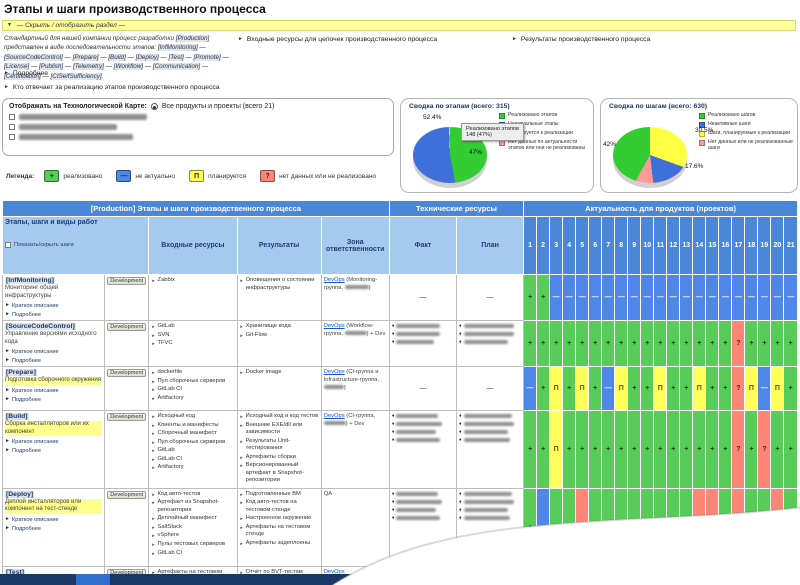 This screenshot has height=585, width=800. Describe the element at coordinates (192, 495) in the screenshot. I see `input-item: ► Код авто-тестов` at that location.